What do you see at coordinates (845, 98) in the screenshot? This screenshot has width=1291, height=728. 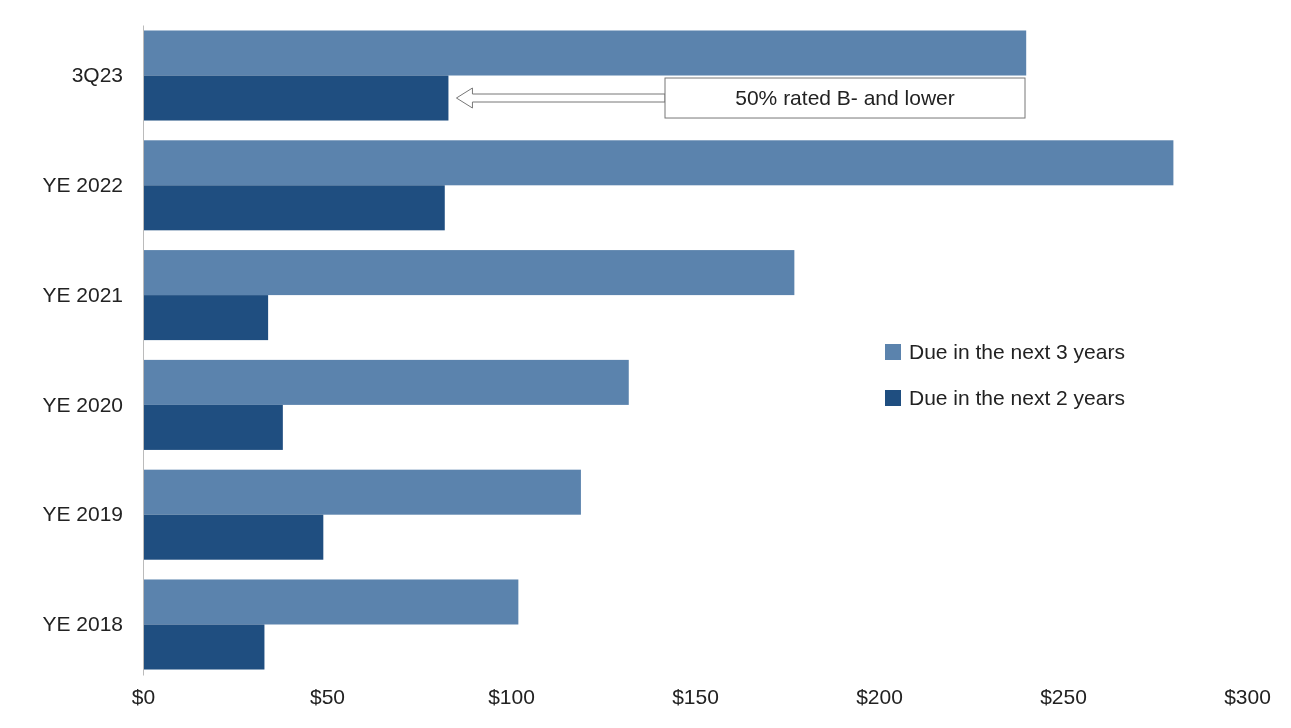 I see `annotation: 50% rated B- and lower` at bounding box center [845, 98].